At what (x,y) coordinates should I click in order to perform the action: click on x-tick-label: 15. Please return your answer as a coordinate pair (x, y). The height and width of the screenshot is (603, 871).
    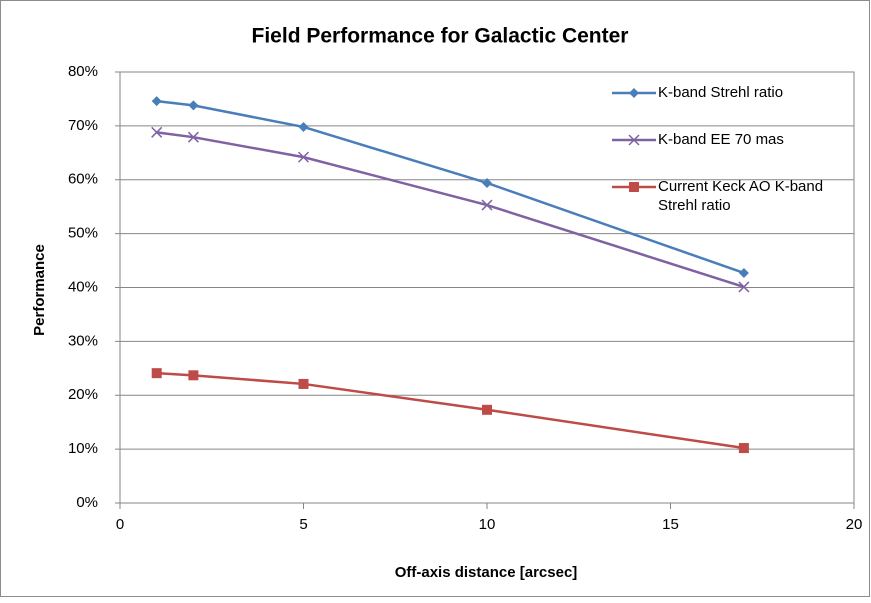
    Looking at the image, I should click on (670, 524).